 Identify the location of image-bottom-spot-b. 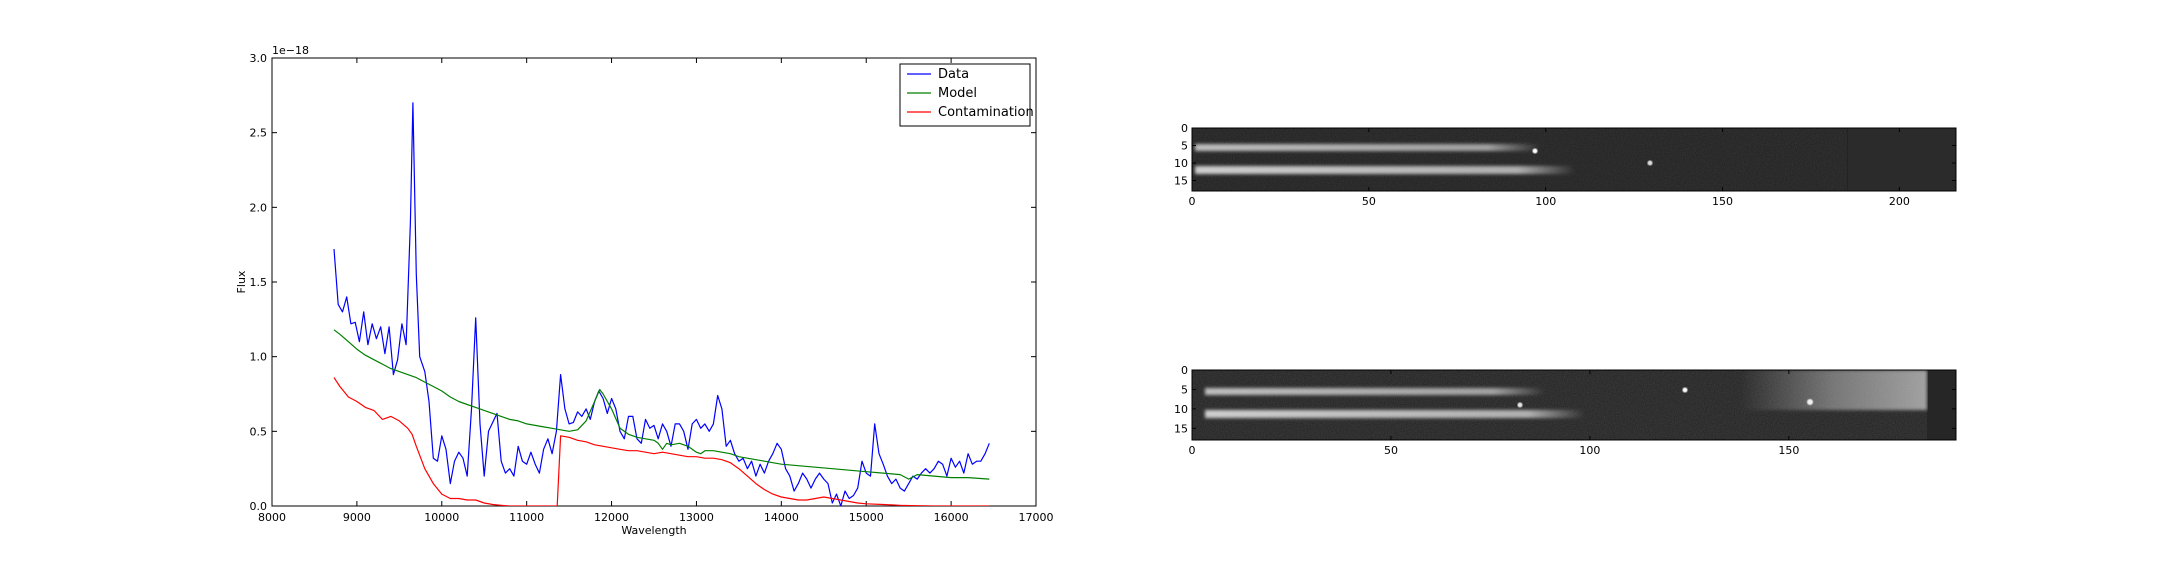
(1685, 390).